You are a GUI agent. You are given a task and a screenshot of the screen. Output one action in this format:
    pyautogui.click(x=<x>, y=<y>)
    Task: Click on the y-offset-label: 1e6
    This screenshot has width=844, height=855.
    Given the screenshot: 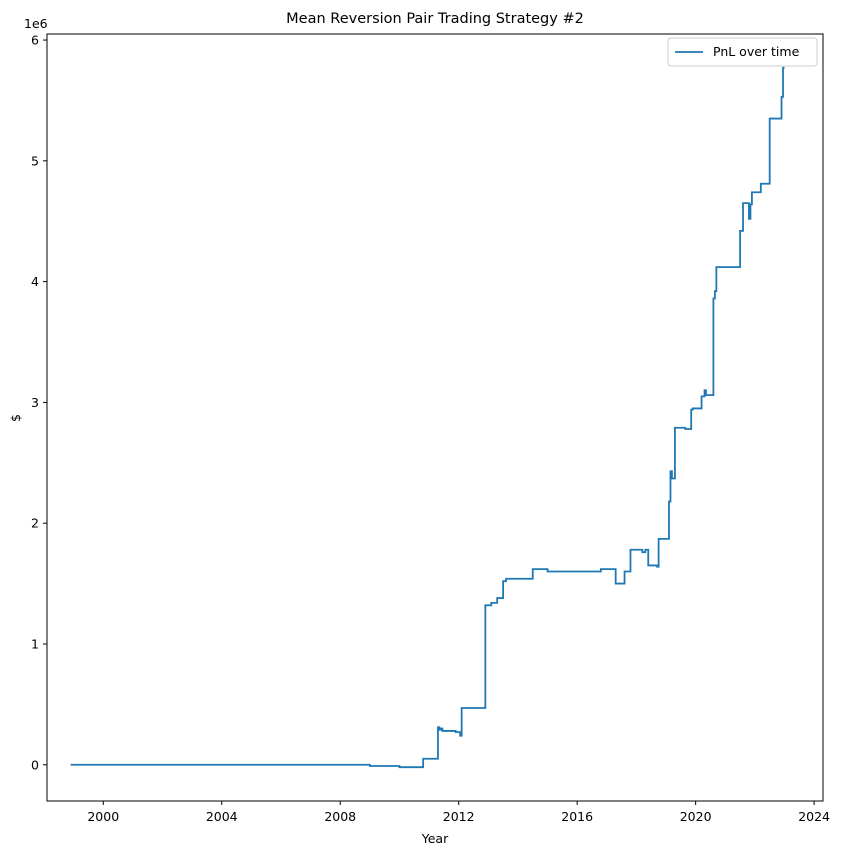 What is the action you would take?
    pyautogui.click(x=36, y=23)
    